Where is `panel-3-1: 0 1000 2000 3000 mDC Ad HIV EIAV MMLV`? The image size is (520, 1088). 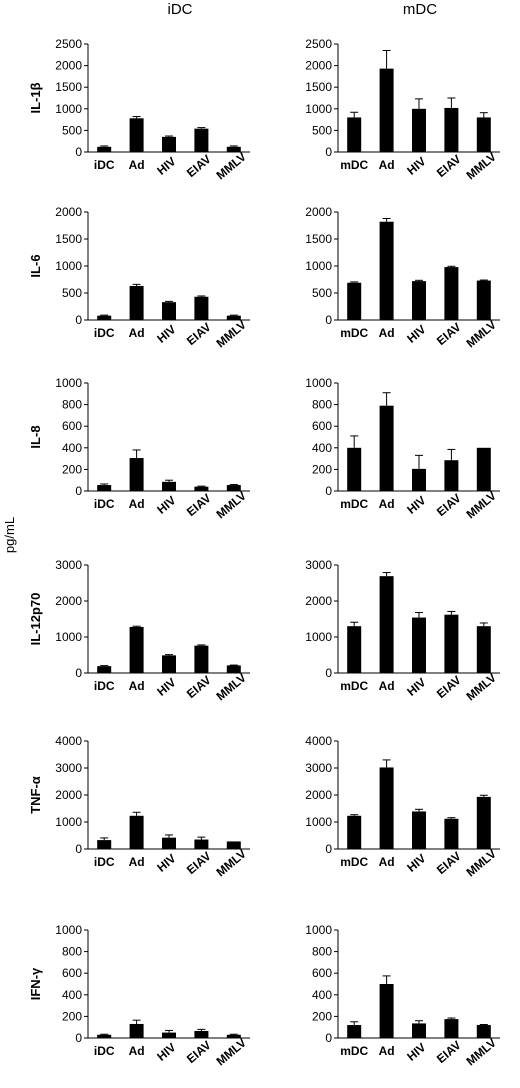
panel-3-1: 0 1000 2000 3000 mDC Ad HIV EIAV MMLV is located at coordinates (402, 630).